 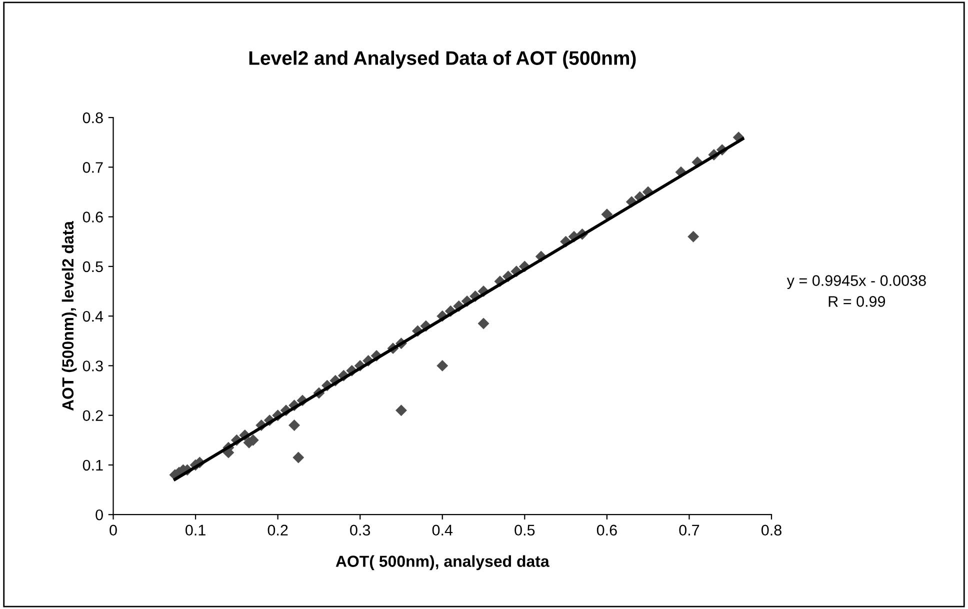 What do you see at coordinates (92, 416) in the screenshot?
I see `y-tick-label: 0.2` at bounding box center [92, 416].